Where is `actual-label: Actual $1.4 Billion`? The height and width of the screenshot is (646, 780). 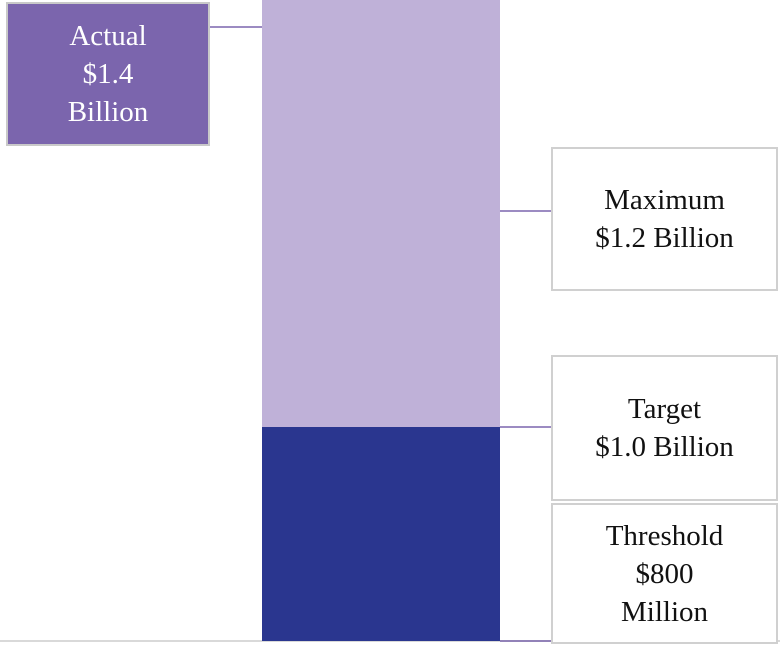
actual-label: Actual $1.4 Billion is located at coordinates (108, 74).